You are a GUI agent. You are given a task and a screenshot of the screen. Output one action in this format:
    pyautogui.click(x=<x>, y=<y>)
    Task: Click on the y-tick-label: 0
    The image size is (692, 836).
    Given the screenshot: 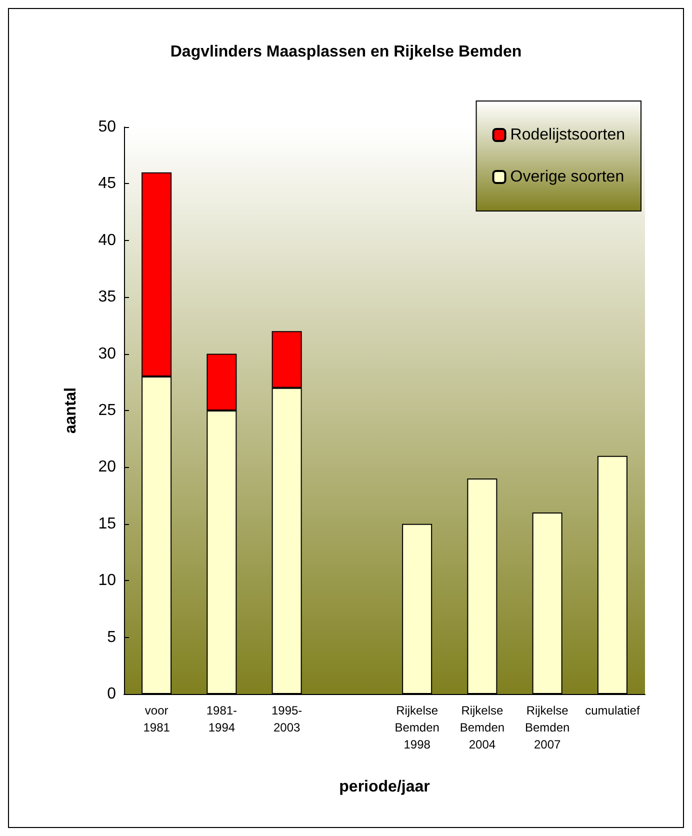 What is the action you would take?
    pyautogui.click(x=111, y=694)
    